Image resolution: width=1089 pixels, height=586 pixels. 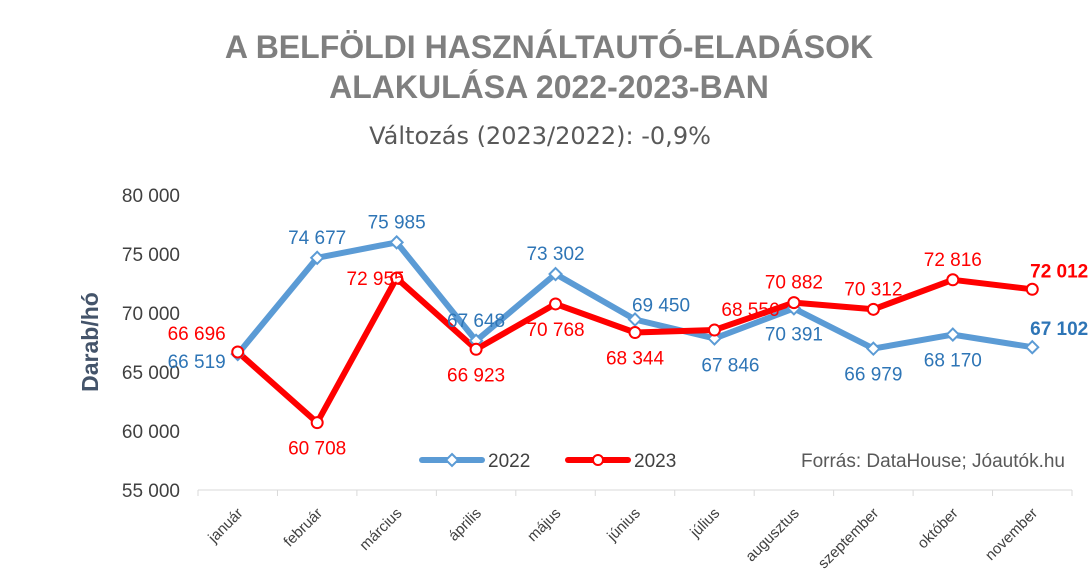 I want to click on data-label-2022: 67 846, so click(x=730, y=365).